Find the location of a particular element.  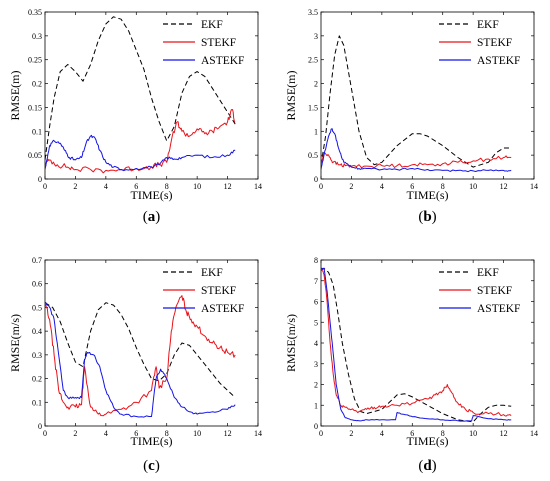

y-tick-label: 0.6 is located at coordinates (37, 284).